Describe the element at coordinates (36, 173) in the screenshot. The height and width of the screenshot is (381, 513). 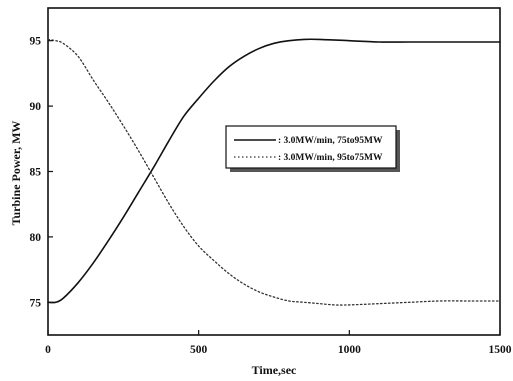
I see `y-tick-label: 85` at that location.